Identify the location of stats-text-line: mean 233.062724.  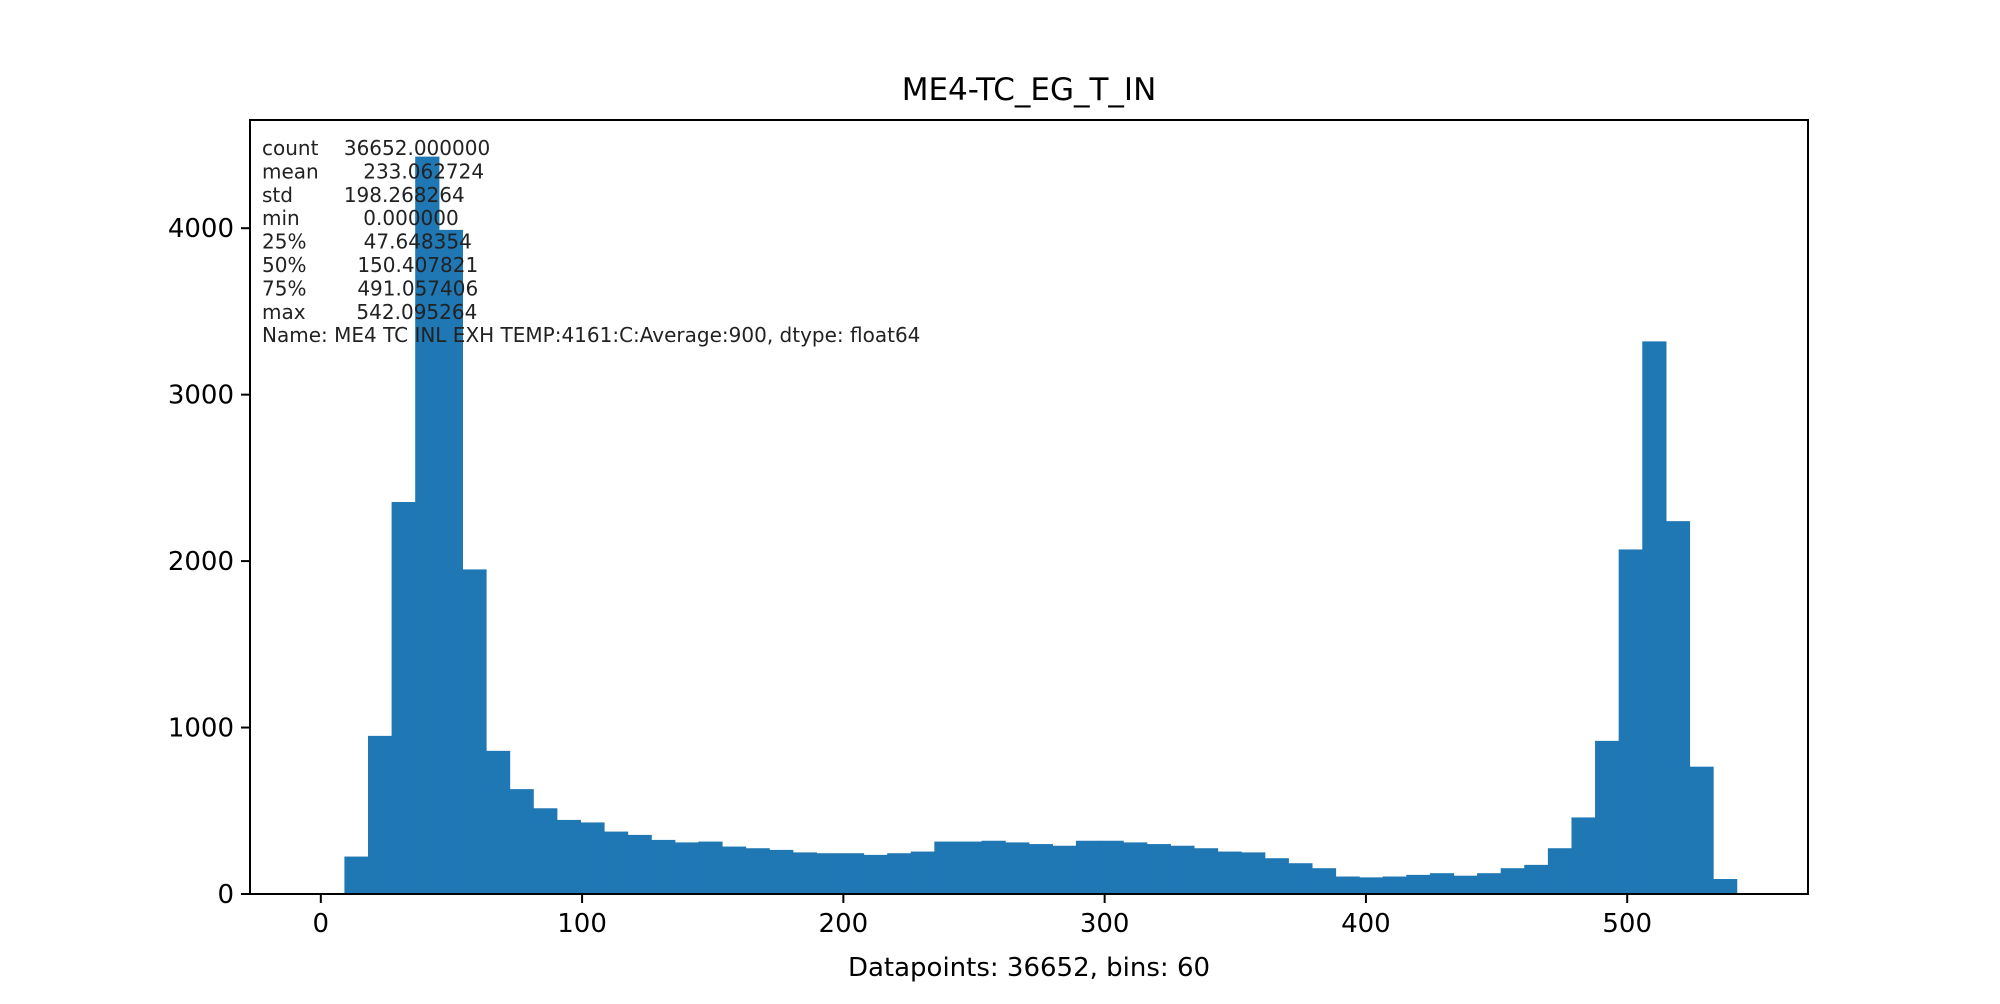
(373, 171).